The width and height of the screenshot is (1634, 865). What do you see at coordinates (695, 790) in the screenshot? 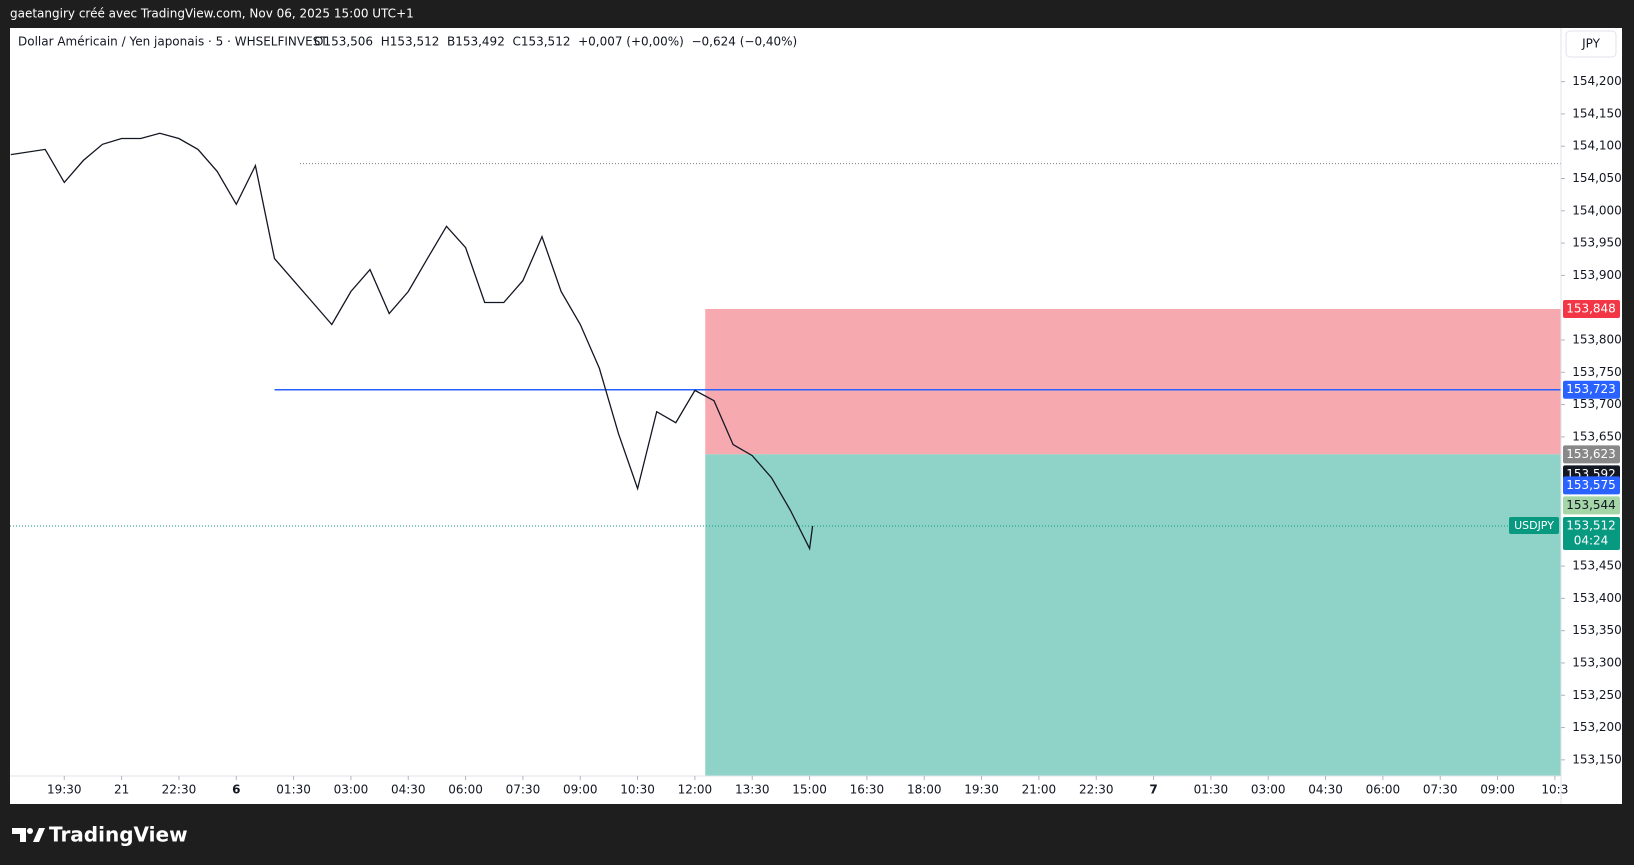
I see `x-tick-label: 12:00` at bounding box center [695, 790].